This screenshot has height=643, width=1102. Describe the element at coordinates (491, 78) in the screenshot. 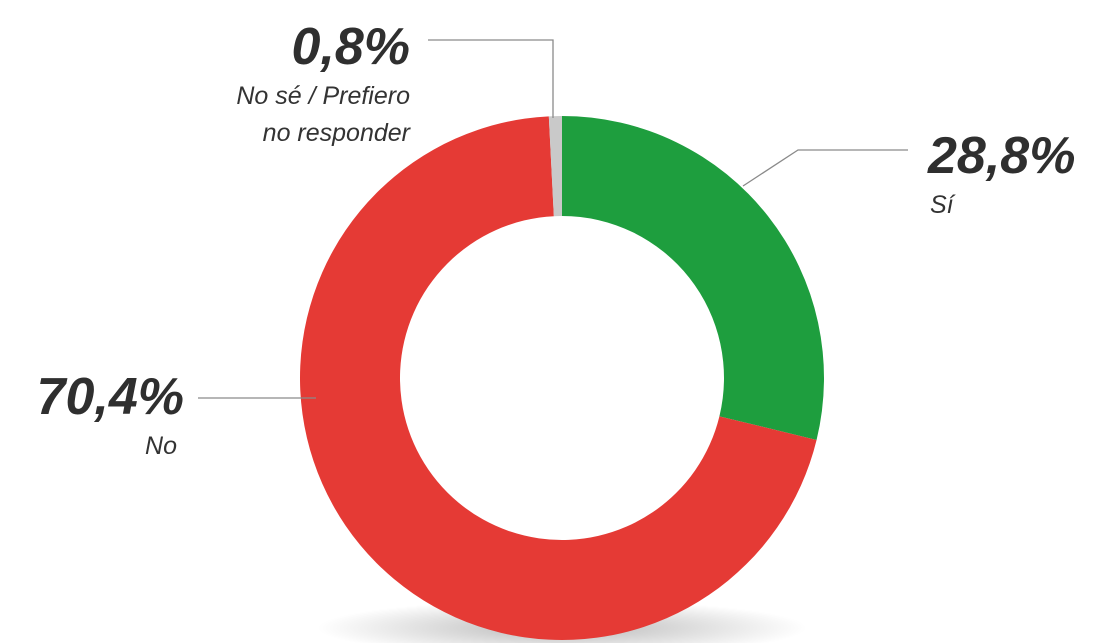

I see `leader-line-no-se` at that location.